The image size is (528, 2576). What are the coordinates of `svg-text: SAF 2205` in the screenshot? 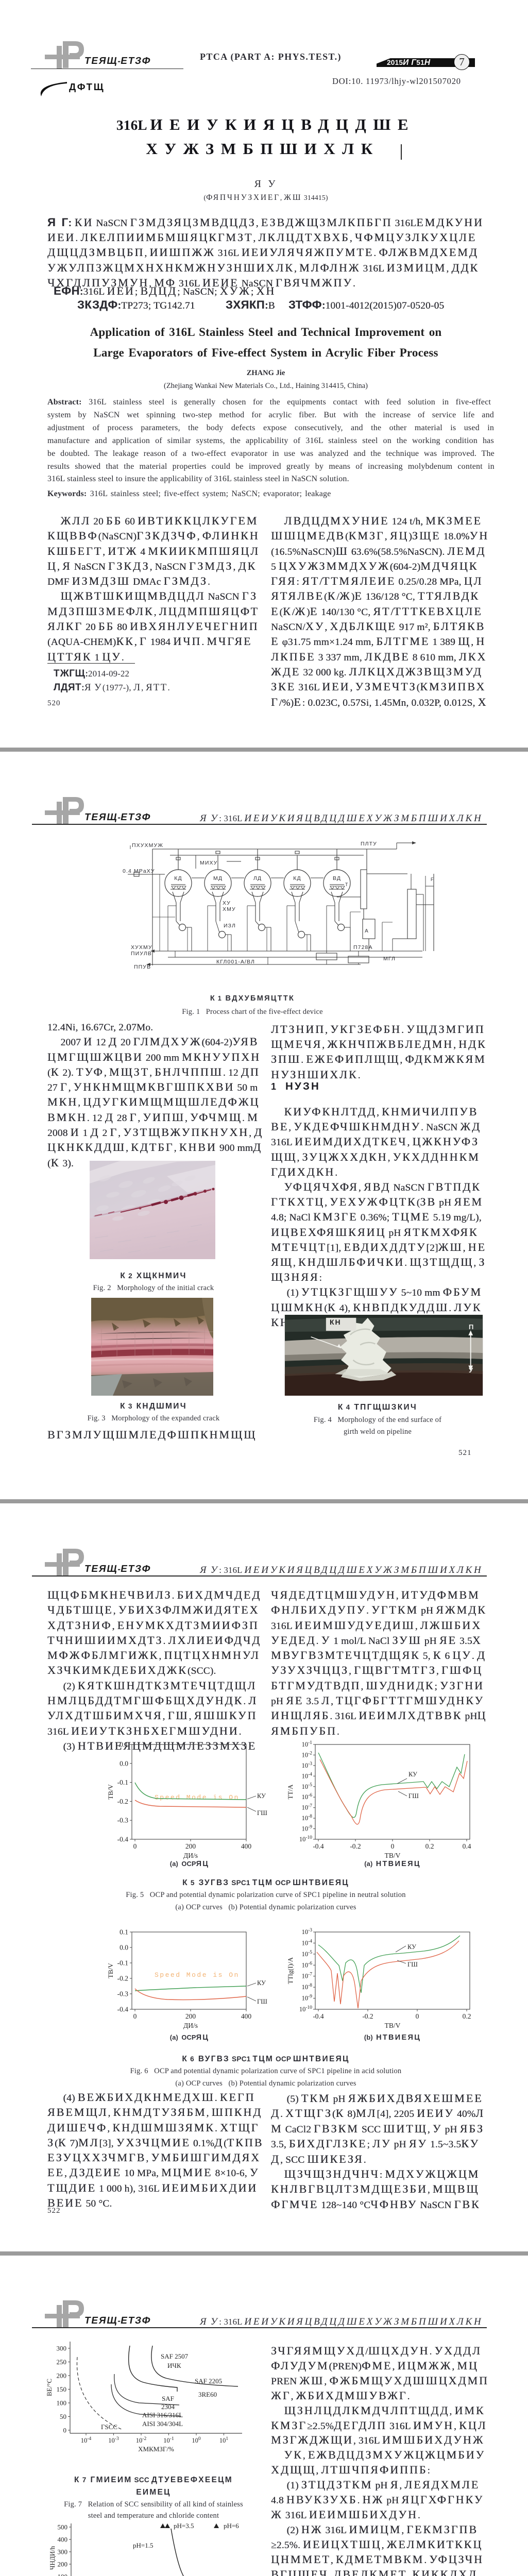 It's located at (209, 2381).